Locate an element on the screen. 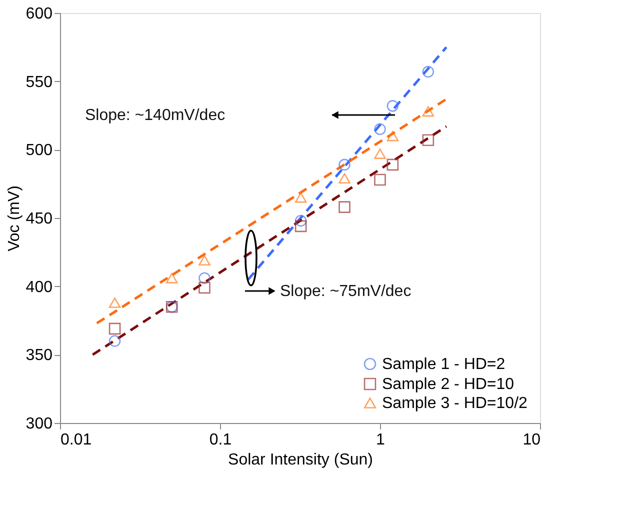 The width and height of the screenshot is (617, 506). y-tick-label: 350 is located at coordinates (39, 355).